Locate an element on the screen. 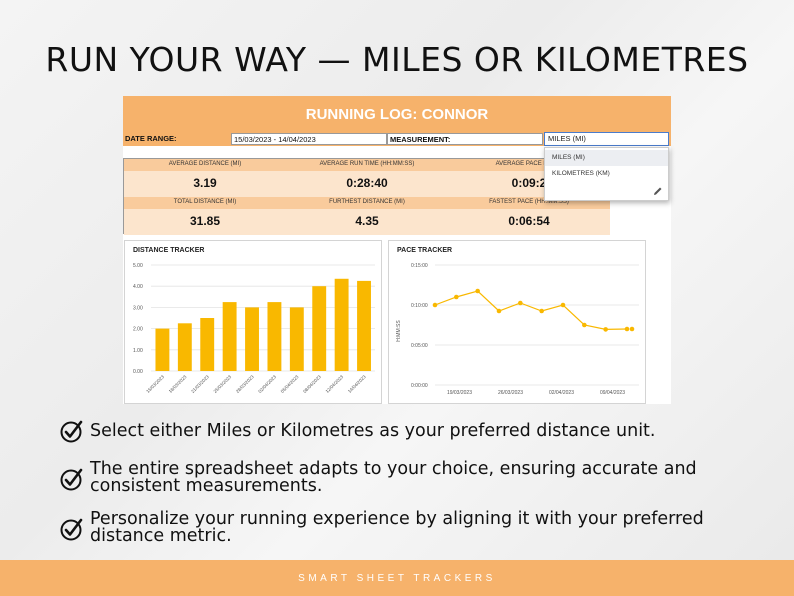 This screenshot has height=596, width=794. y-tick-label: 0:00:00 is located at coordinates (419, 386).